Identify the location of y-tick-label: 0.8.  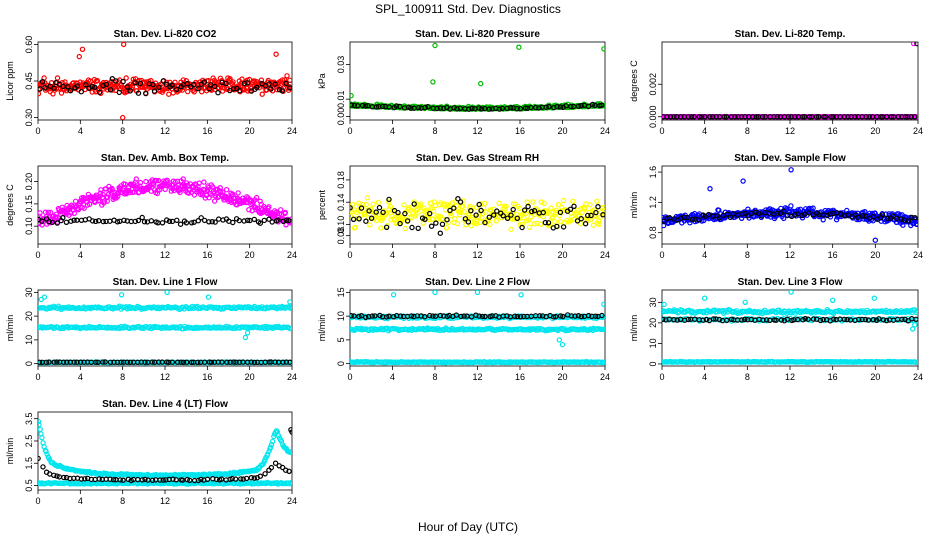
(653, 232).